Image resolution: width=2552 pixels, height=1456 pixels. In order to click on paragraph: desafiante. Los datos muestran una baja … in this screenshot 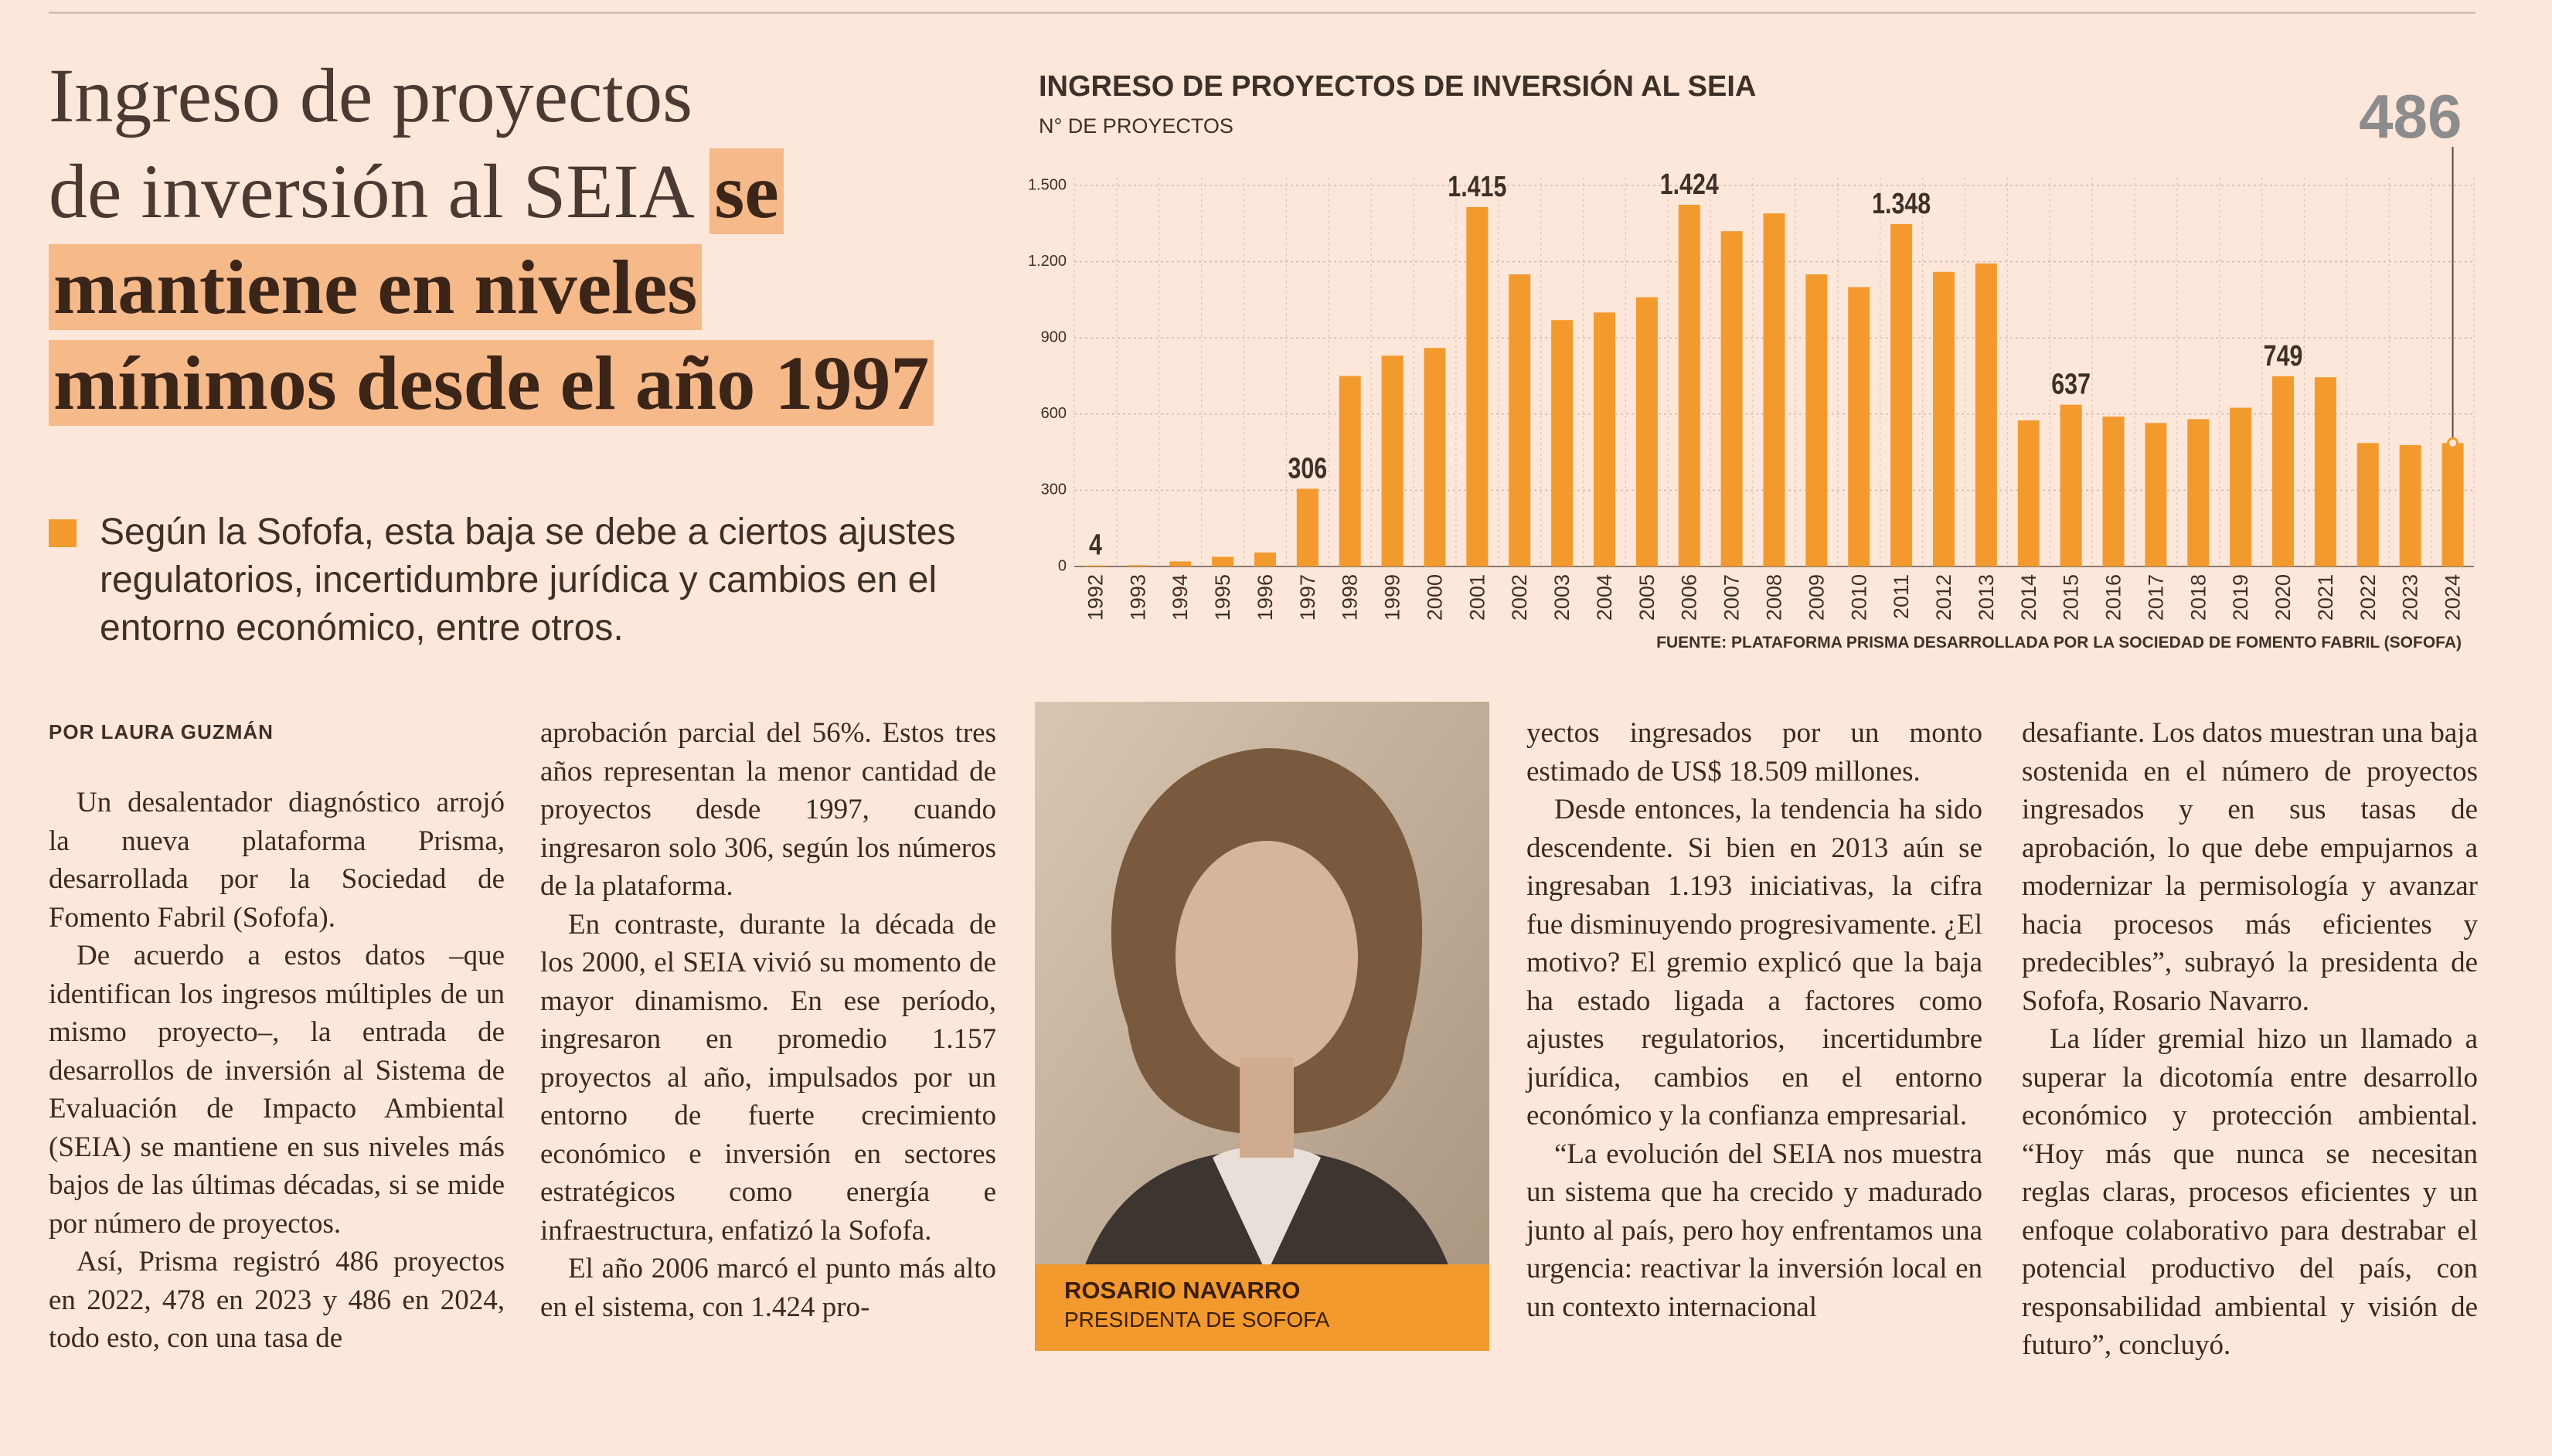, I will do `click(2250, 867)`.